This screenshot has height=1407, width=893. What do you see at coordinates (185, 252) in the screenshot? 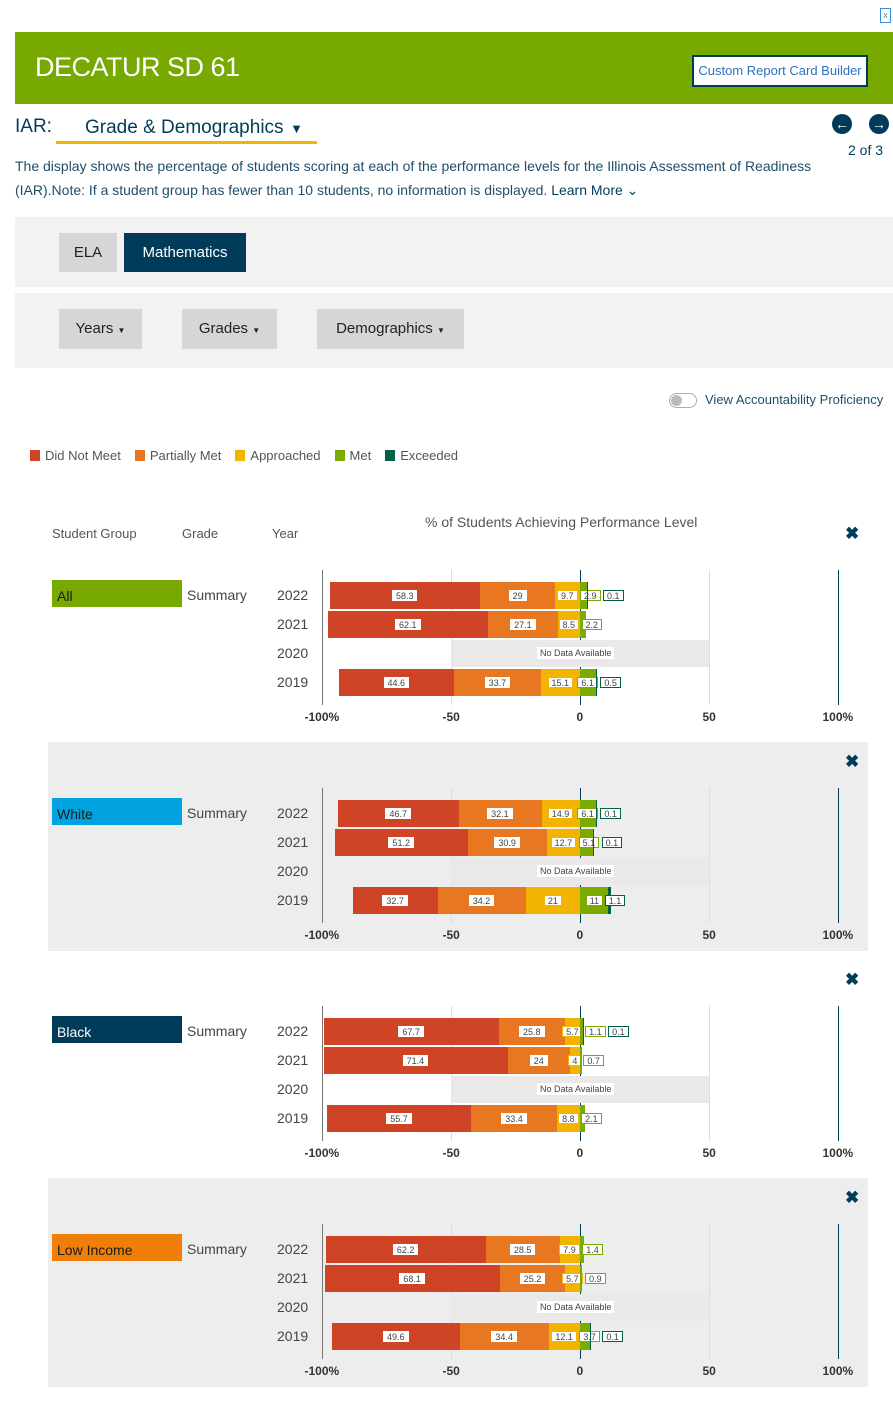
I see `tab-mathematics: Mathematics` at bounding box center [185, 252].